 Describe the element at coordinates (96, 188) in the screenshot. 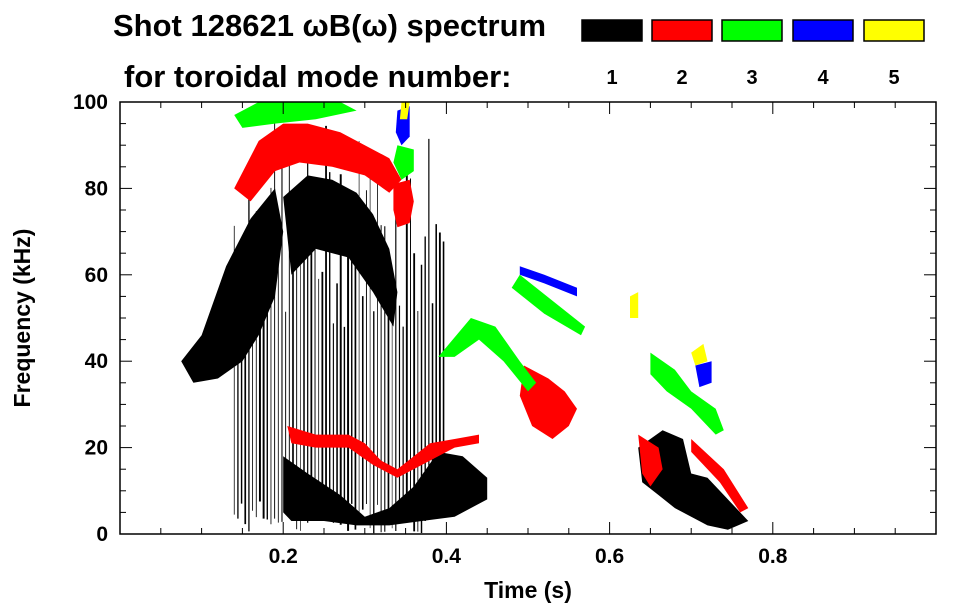

I see `y-tick-label: 80` at that location.